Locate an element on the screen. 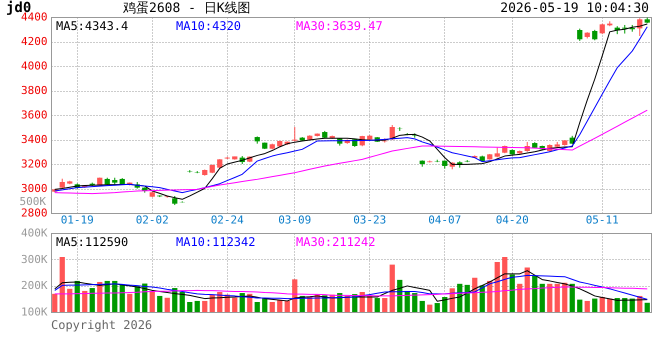 The image size is (660, 360). x-tick-label: 03-09 is located at coordinates (295, 220).